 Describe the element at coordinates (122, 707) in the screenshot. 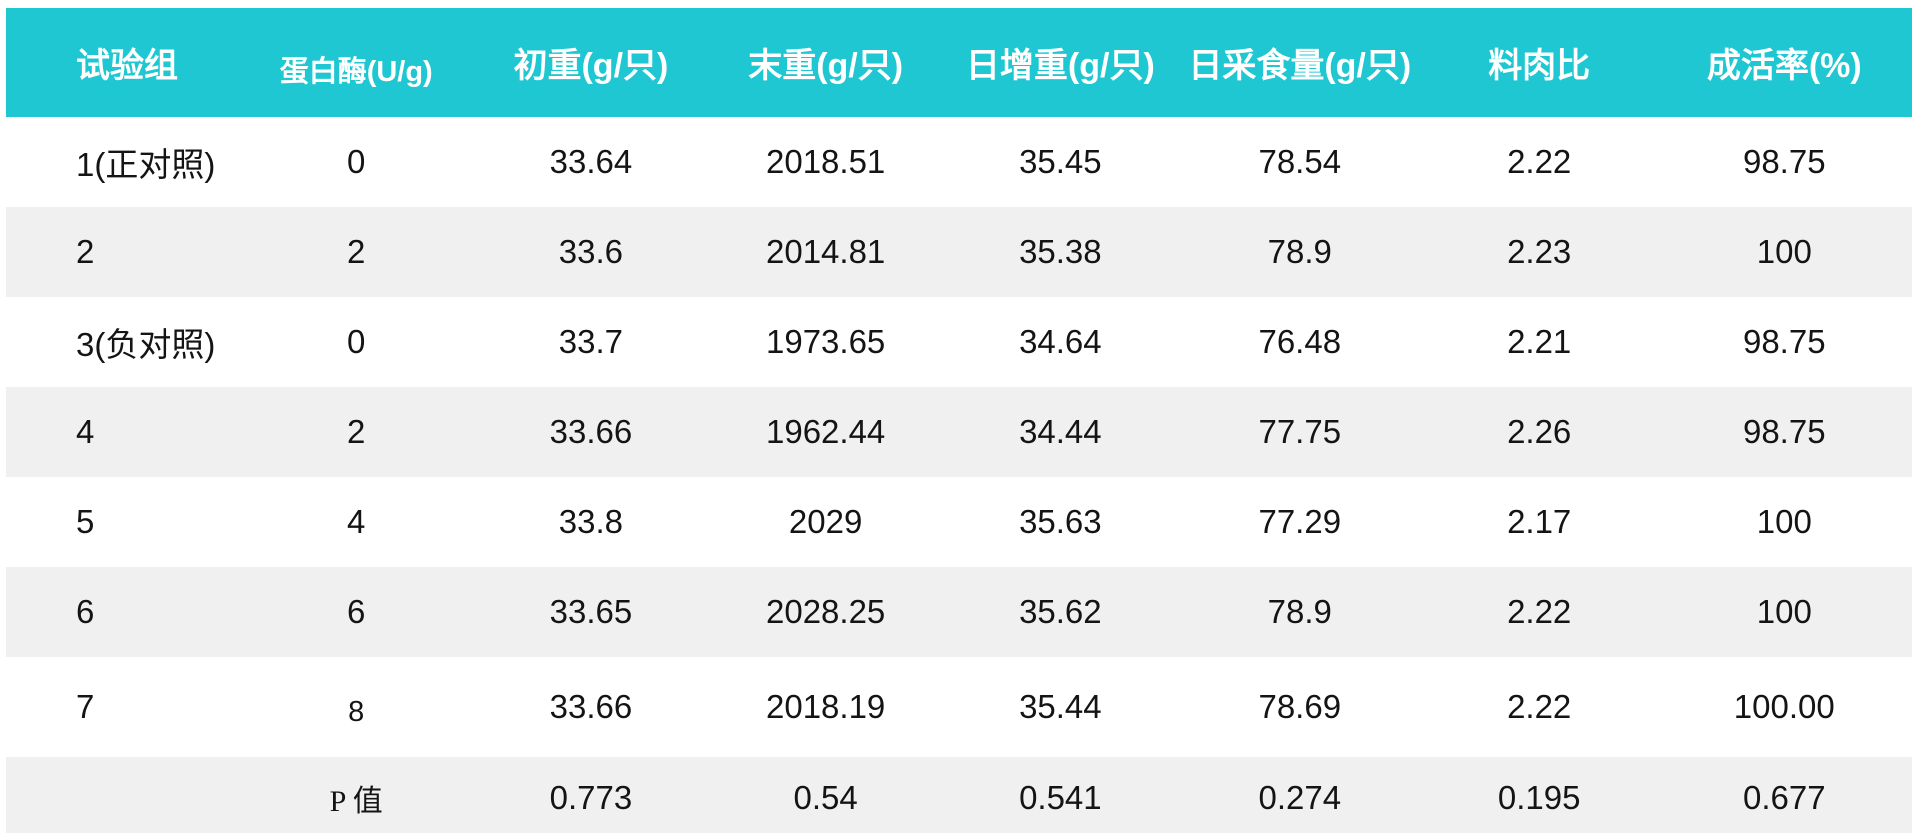

I see `cell-group: 7` at that location.